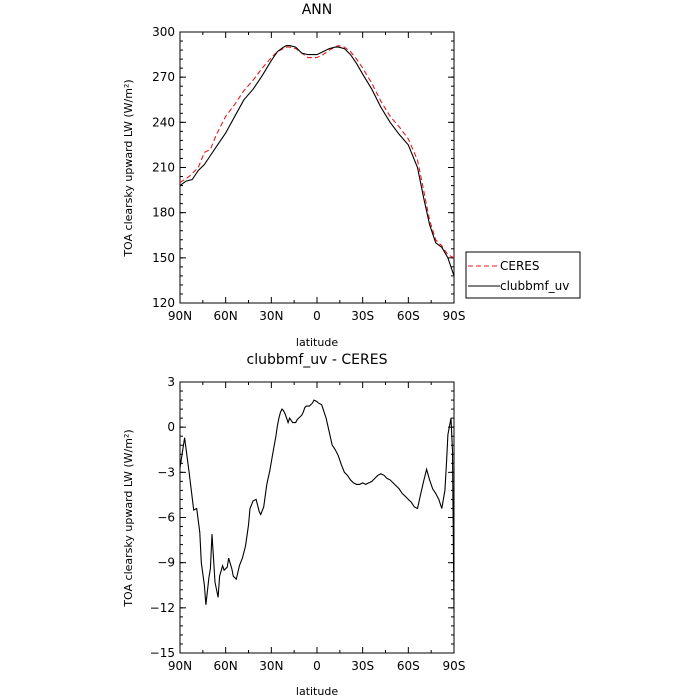  What do you see at coordinates (163, 77) in the screenshot?
I see `y-tick-label: 270` at bounding box center [163, 77].